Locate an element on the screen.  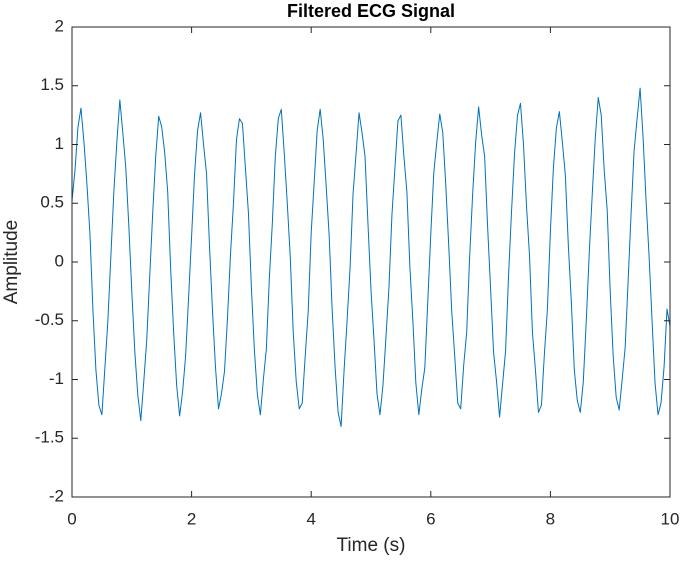
x-axis-label: Time (s) is located at coordinates (371, 545).